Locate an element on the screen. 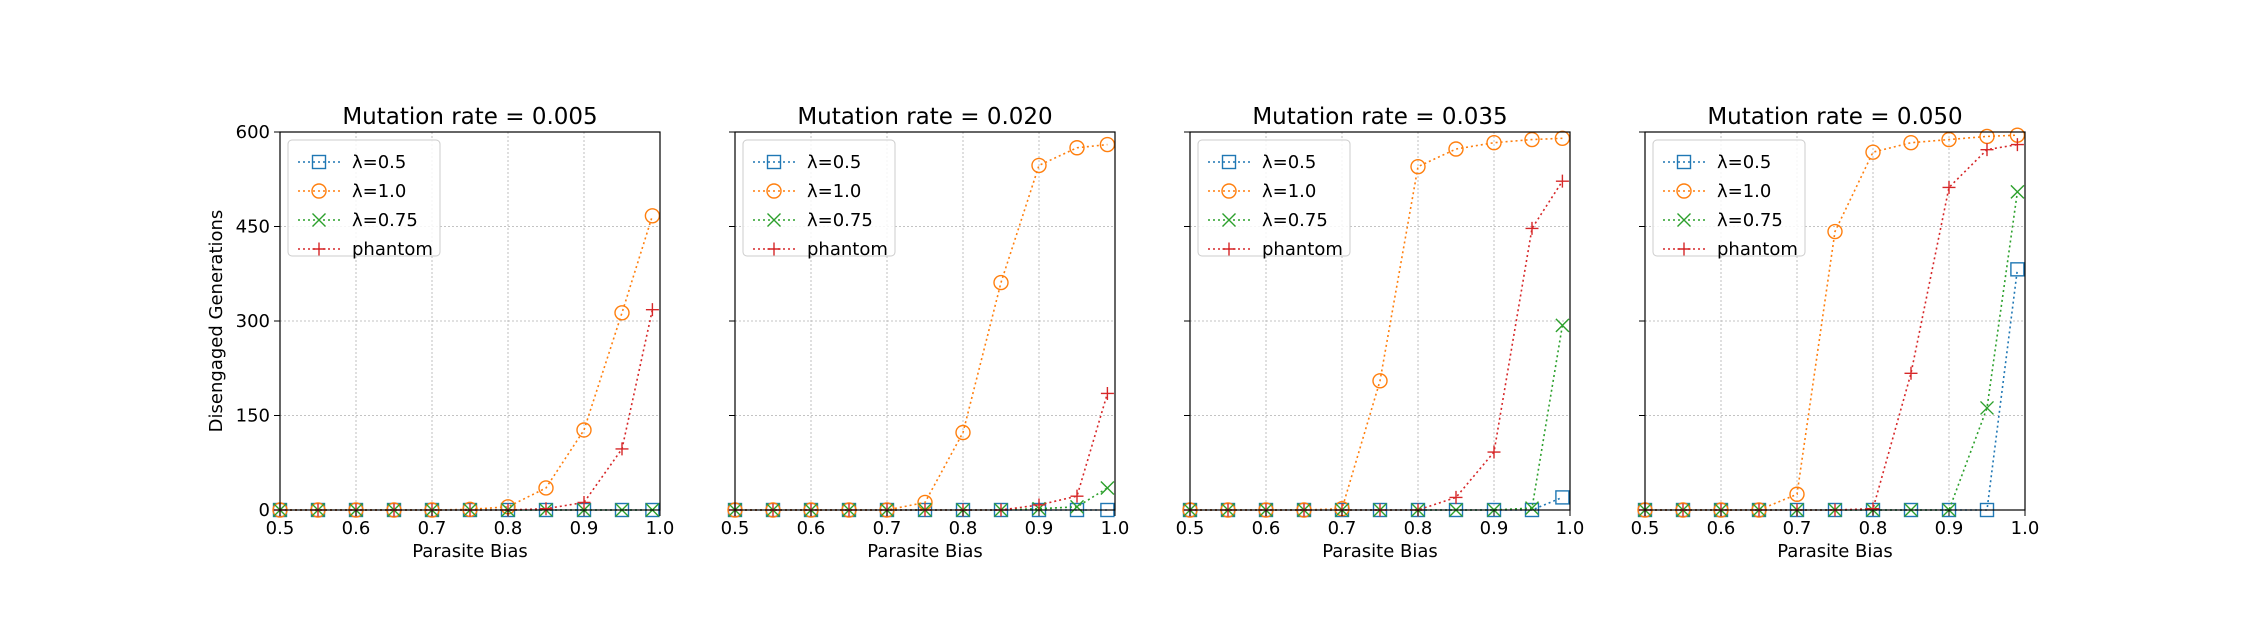 This screenshot has width=2242, height=634. chart-title: Mutation rate = 0.050 is located at coordinates (1834, 117).